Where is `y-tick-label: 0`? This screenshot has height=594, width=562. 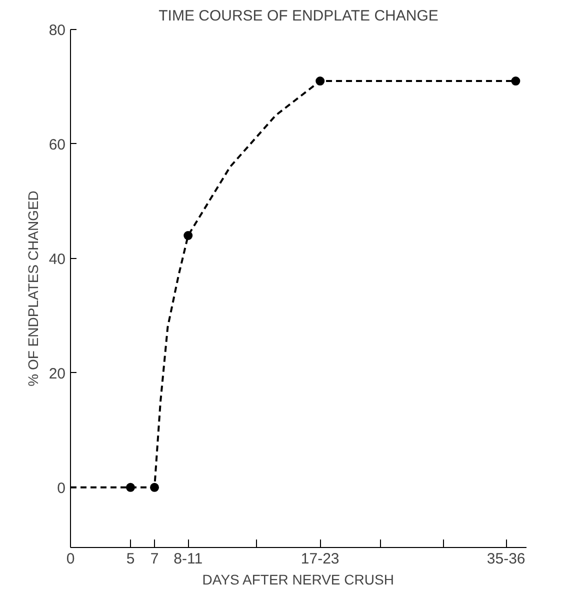
y-tick-label: 0 is located at coordinates (61, 488).